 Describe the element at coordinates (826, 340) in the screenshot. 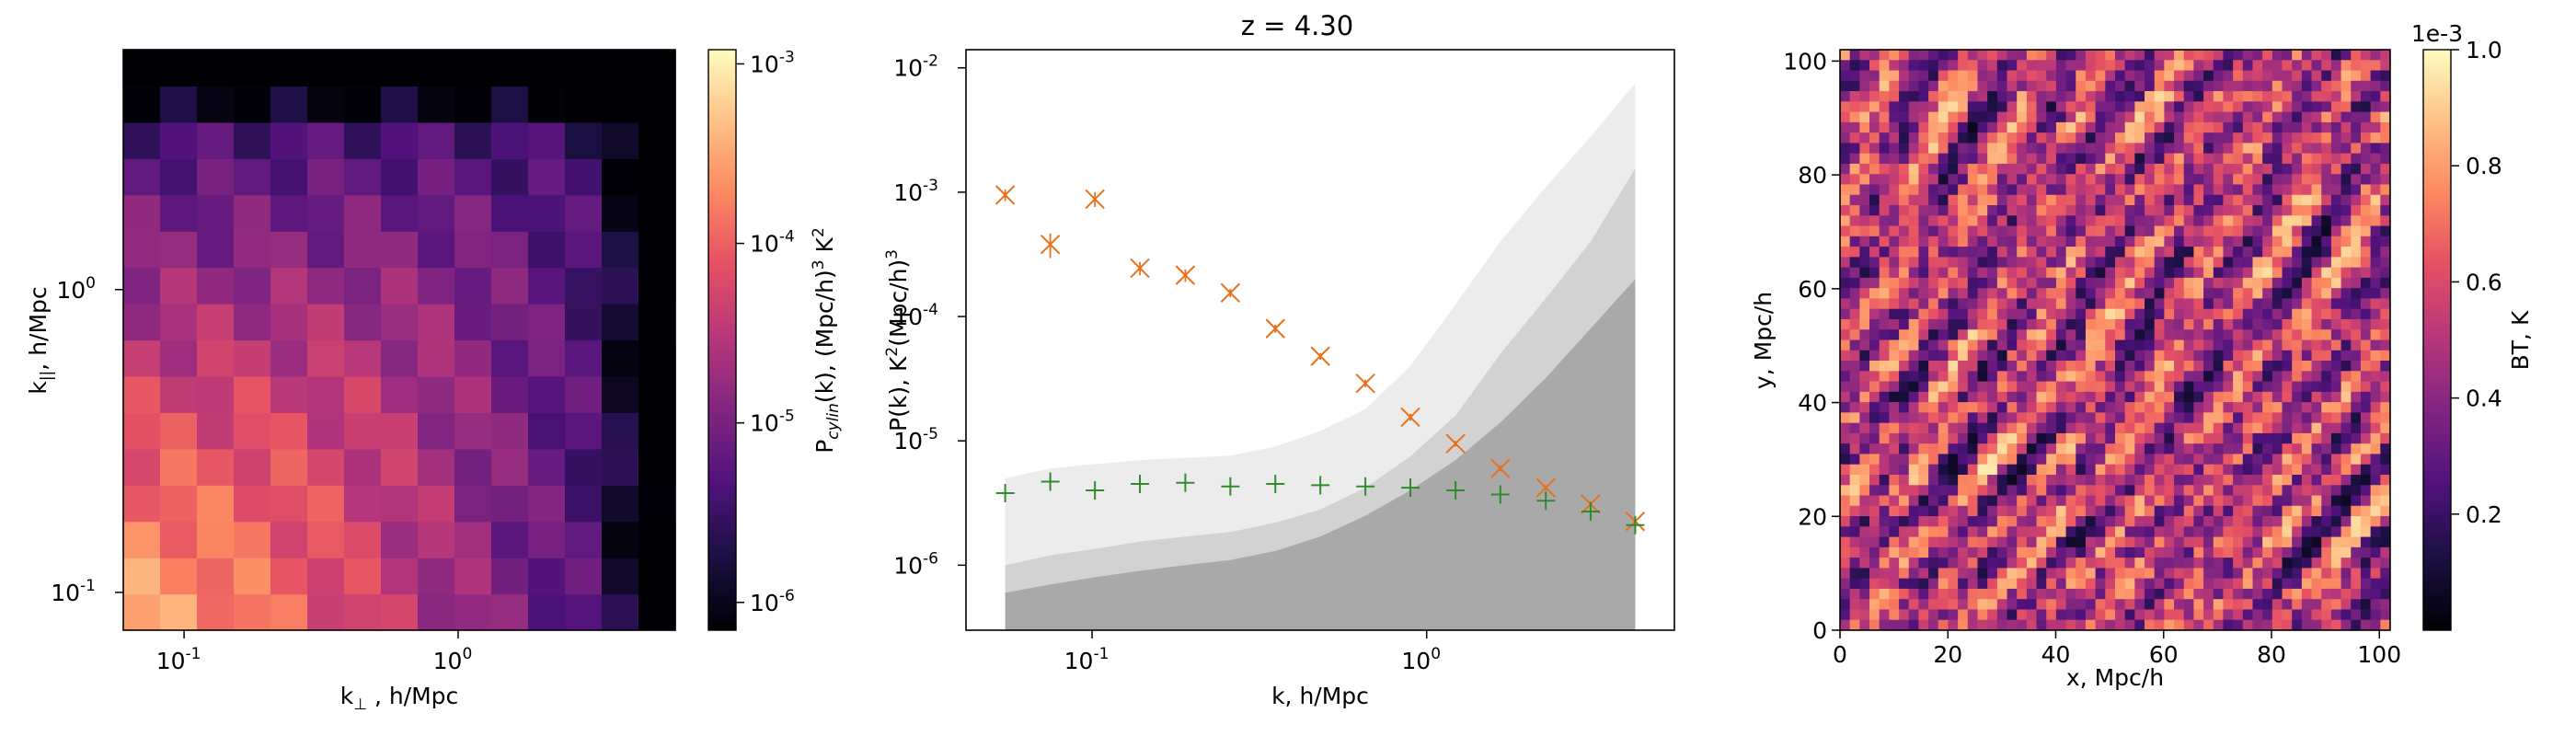

I see `colorbar-label: Pcylin(k), (Mpc/h)3 K2` at that location.